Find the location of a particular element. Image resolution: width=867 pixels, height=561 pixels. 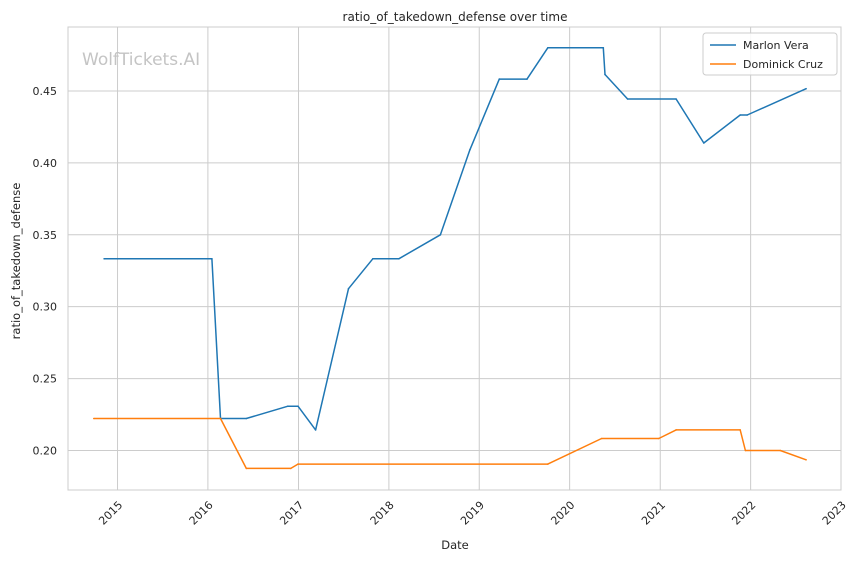

x-tick-label: 2019 is located at coordinates (472, 513).